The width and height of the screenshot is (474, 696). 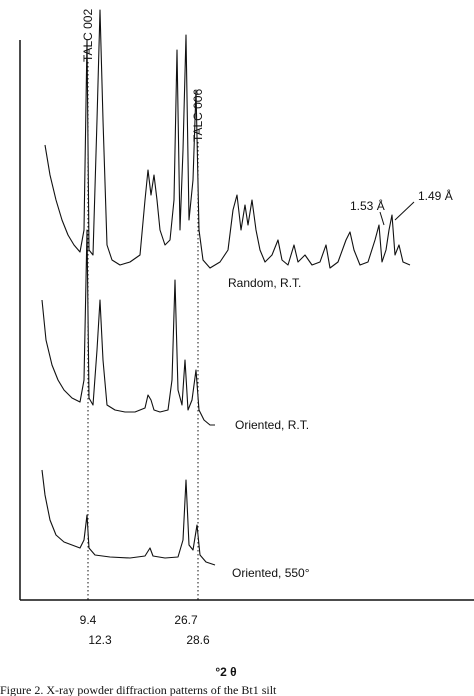 I want to click on axis-title: °2 θ, so click(x=225, y=672).